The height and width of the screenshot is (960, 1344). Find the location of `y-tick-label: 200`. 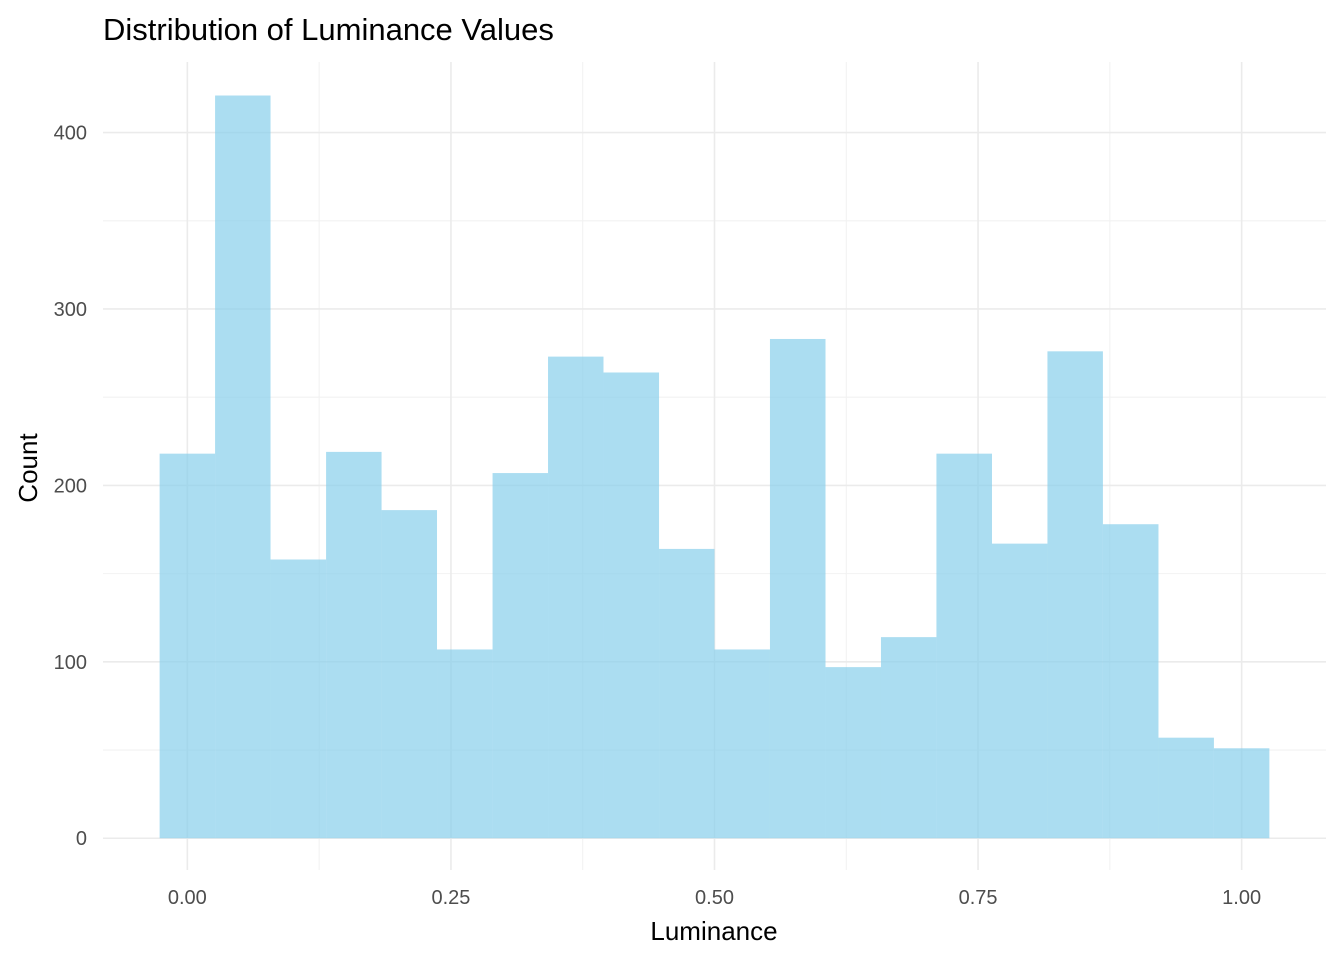

y-tick-label: 200 is located at coordinates (70, 486).